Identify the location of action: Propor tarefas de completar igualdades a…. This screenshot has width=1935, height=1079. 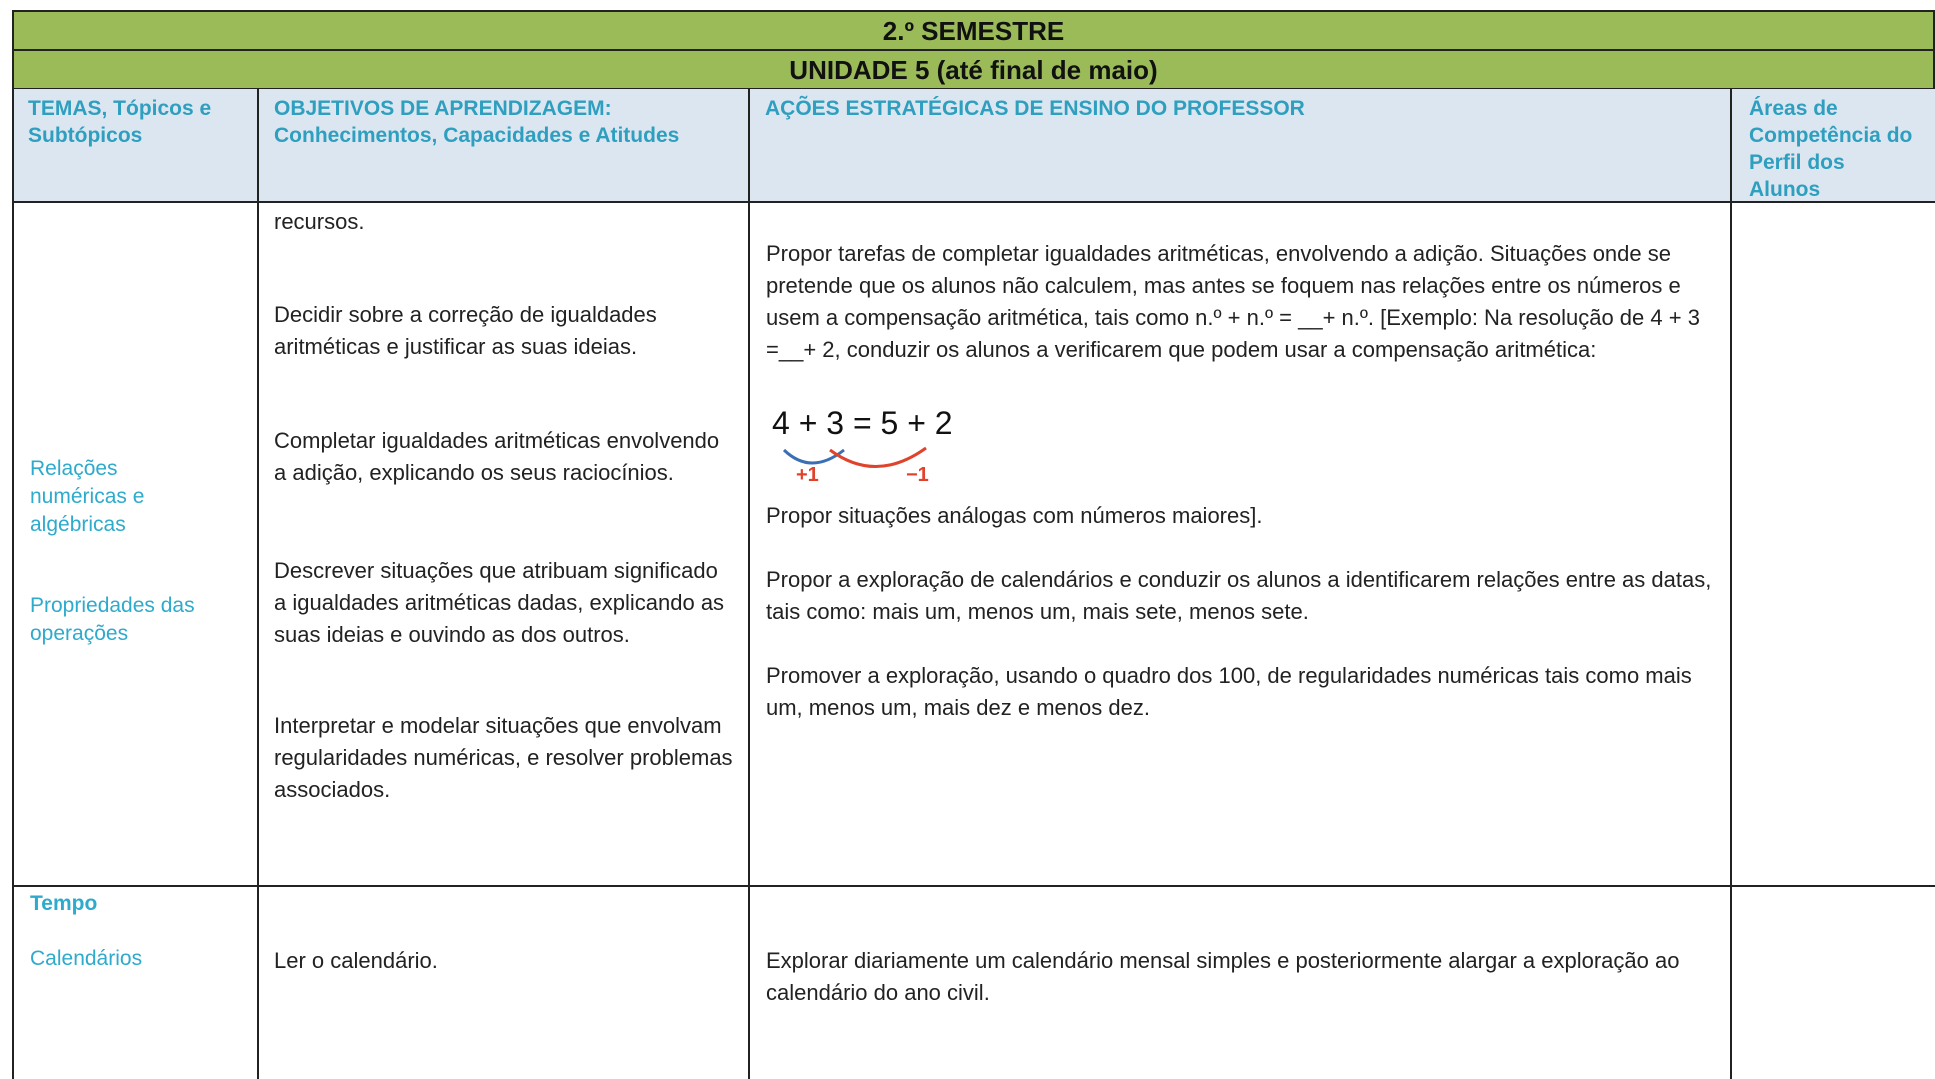
(1233, 301).